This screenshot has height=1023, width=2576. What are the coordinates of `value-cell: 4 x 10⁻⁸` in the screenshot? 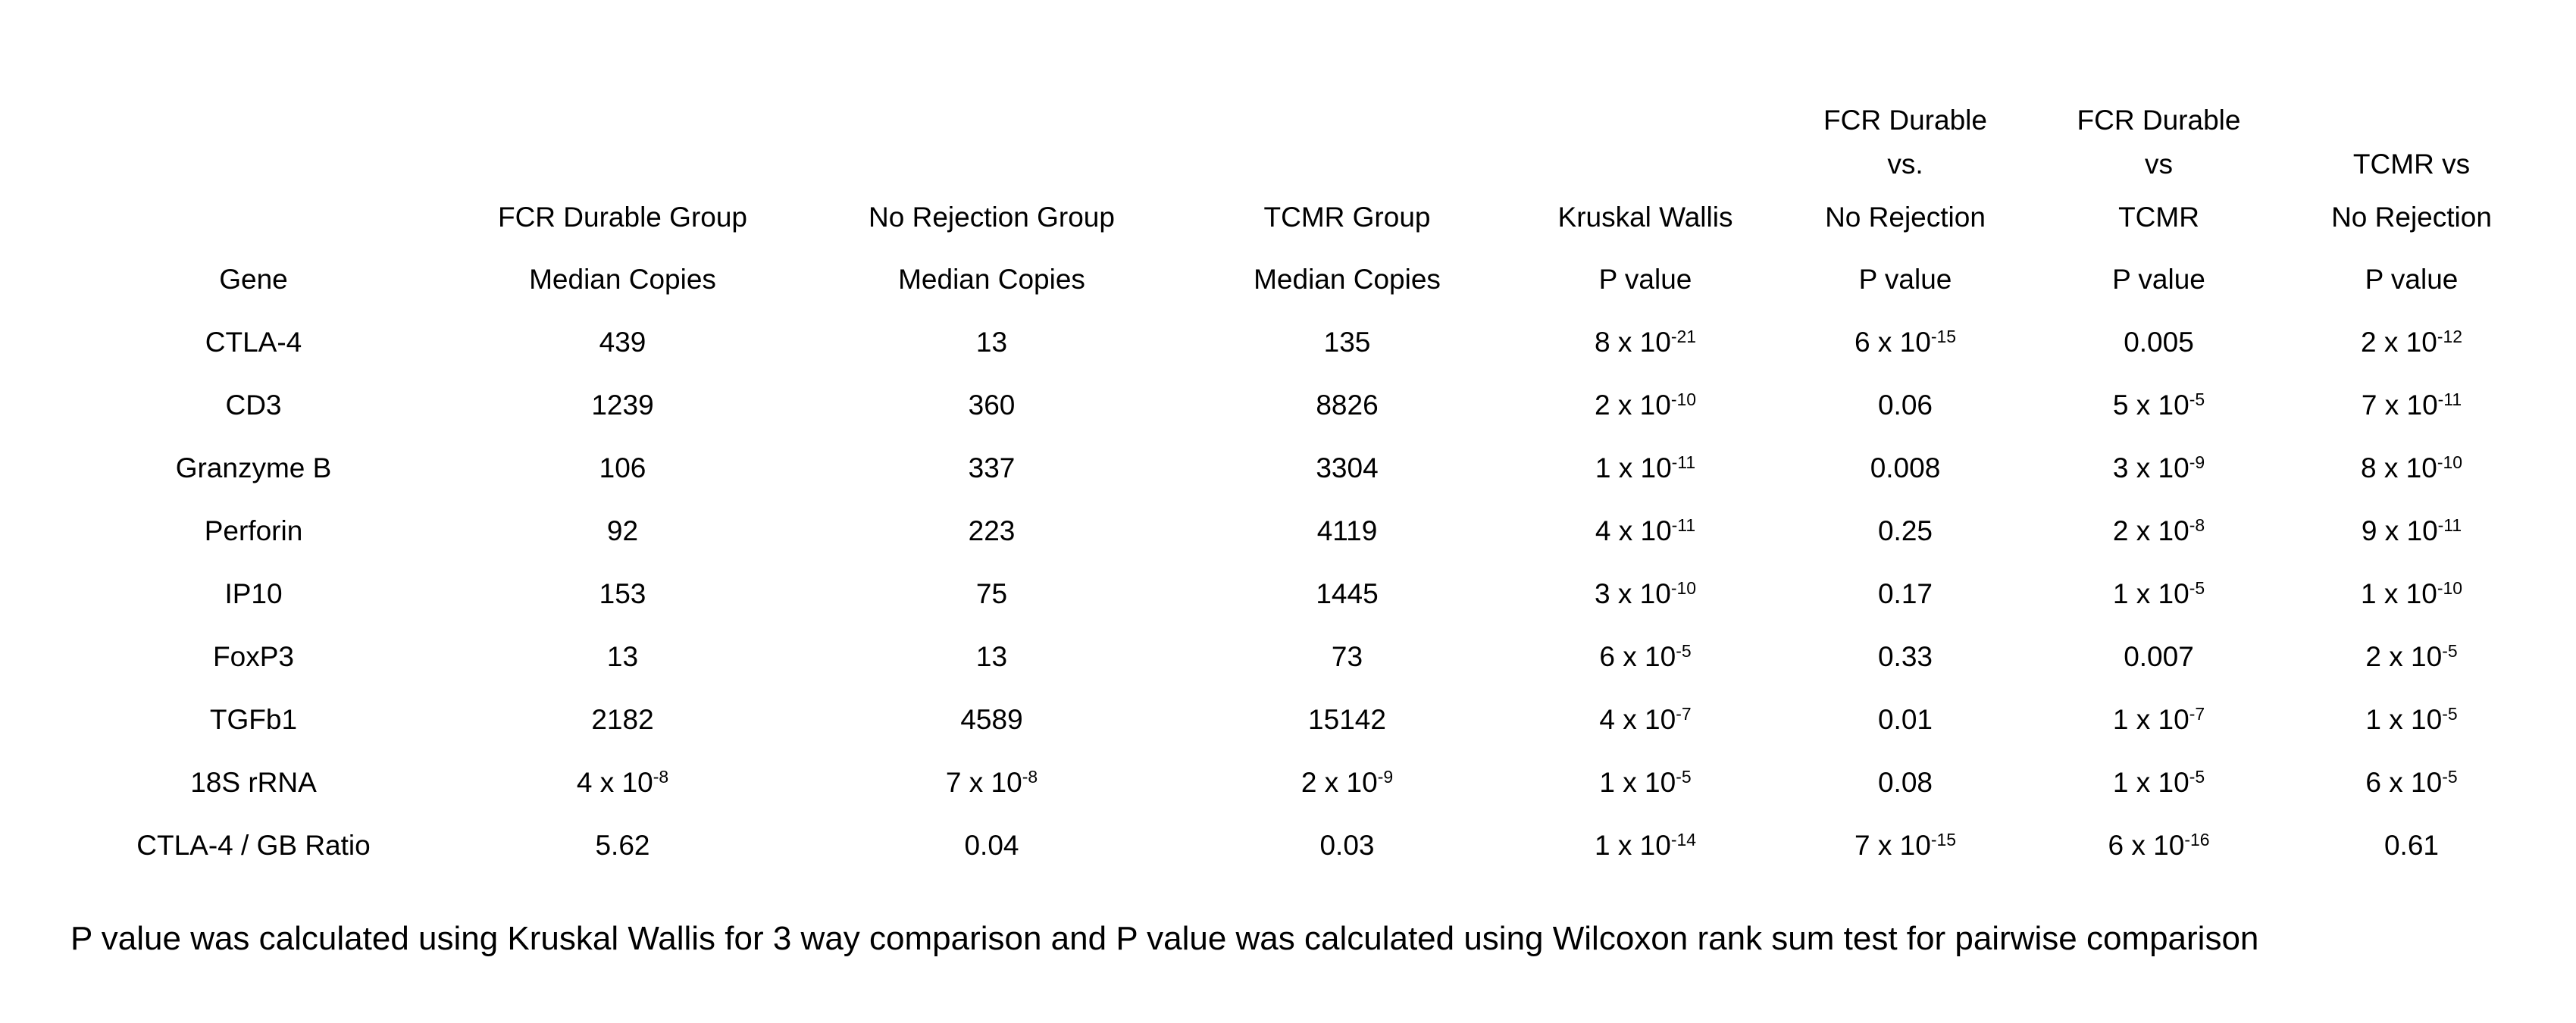 It's located at (623, 782).